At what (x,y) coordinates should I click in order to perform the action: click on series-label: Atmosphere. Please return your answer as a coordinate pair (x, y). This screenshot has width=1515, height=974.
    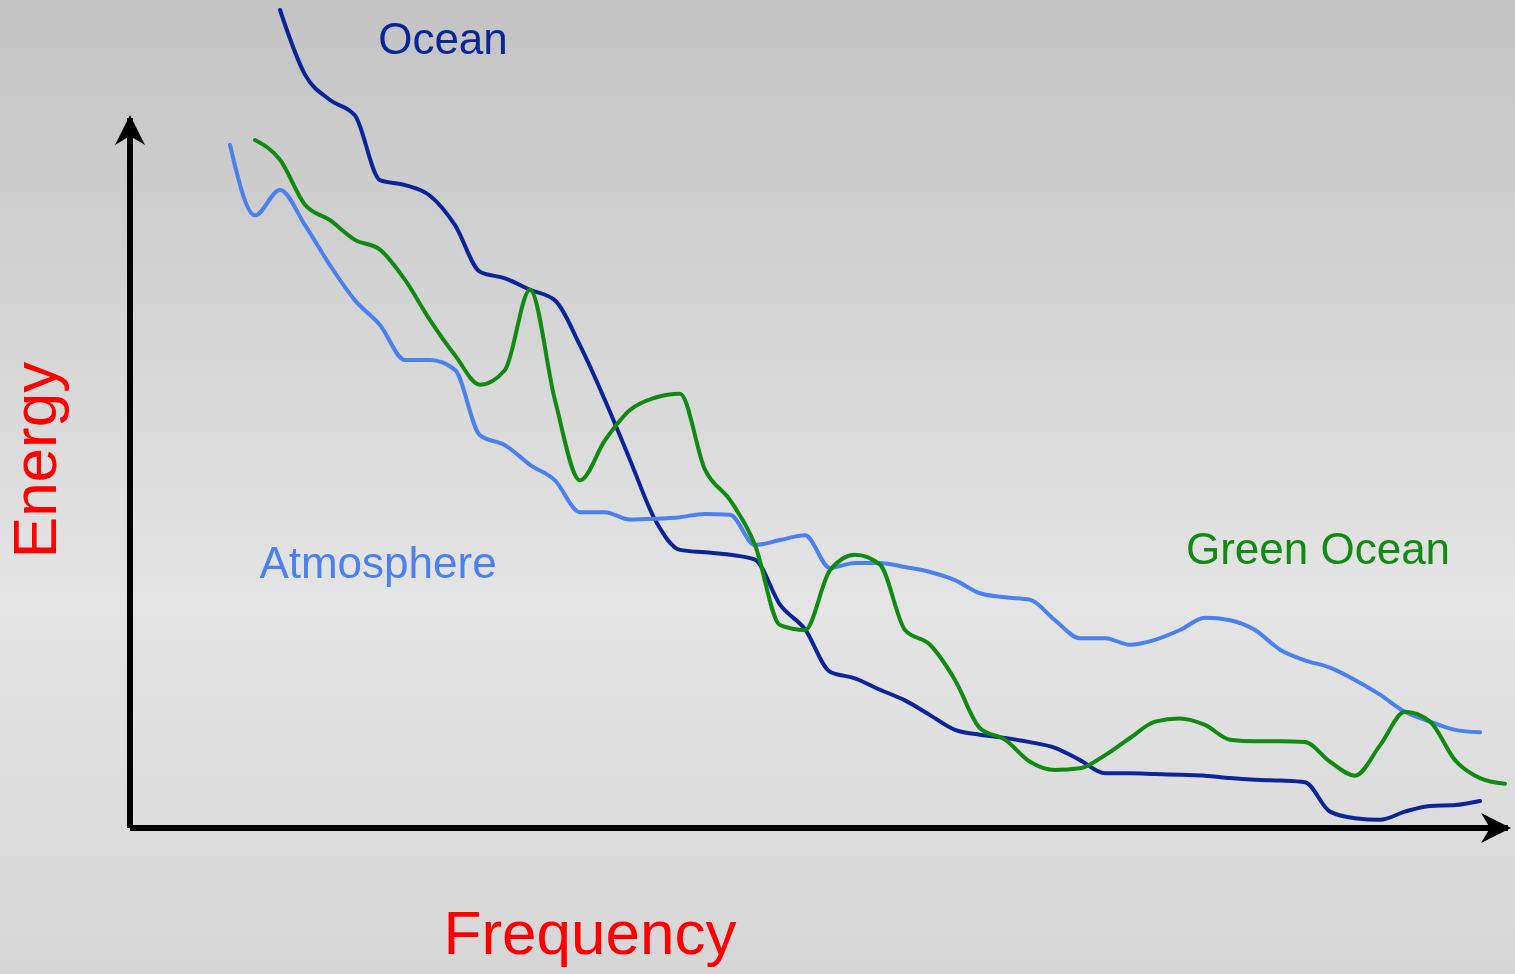
    Looking at the image, I should click on (378, 562).